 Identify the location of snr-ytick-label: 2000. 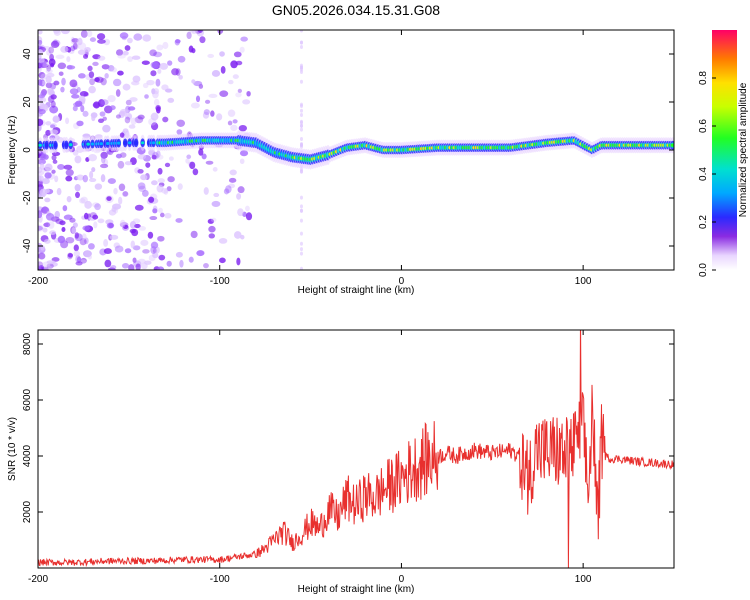
(27, 511).